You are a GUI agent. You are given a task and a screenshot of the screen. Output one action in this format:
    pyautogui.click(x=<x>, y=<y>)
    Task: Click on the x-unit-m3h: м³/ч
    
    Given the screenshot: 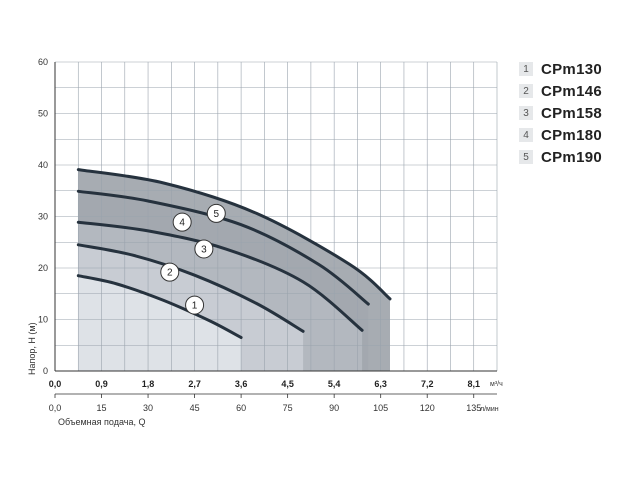 What is the action you would take?
    pyautogui.click(x=496, y=384)
    